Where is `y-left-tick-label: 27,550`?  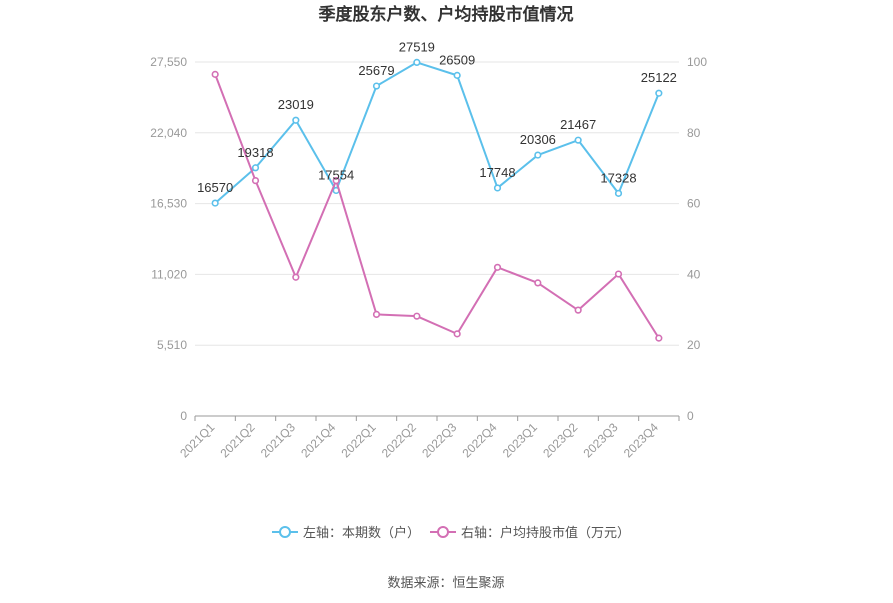 y-left-tick-label: 27,550 is located at coordinates (168, 62).